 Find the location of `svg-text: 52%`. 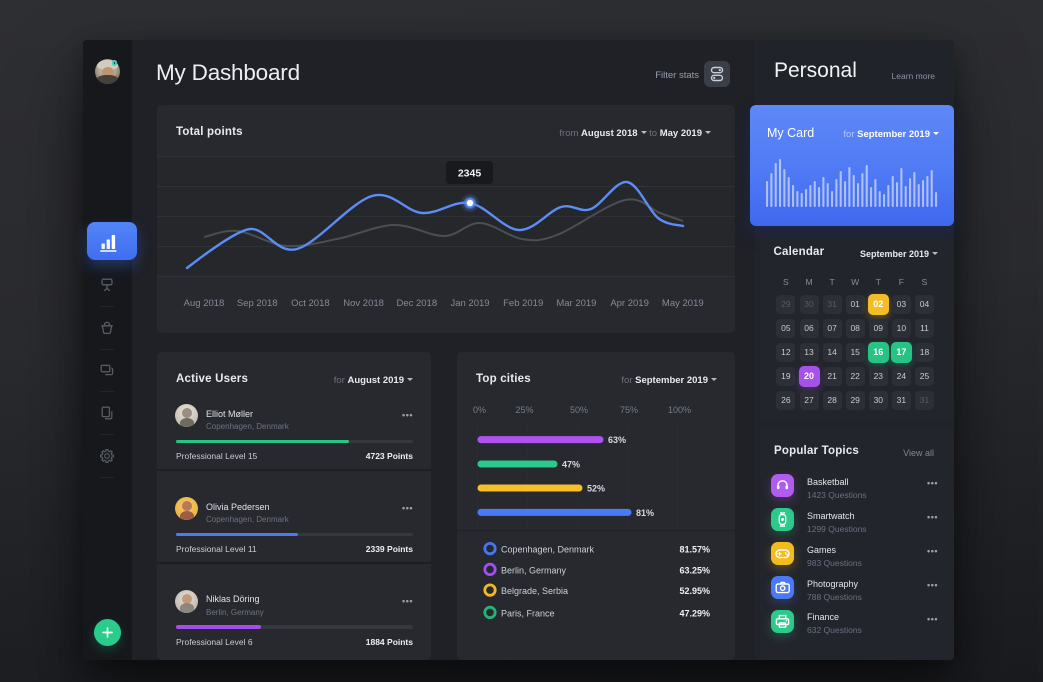

svg-text: 52% is located at coordinates (596, 489).